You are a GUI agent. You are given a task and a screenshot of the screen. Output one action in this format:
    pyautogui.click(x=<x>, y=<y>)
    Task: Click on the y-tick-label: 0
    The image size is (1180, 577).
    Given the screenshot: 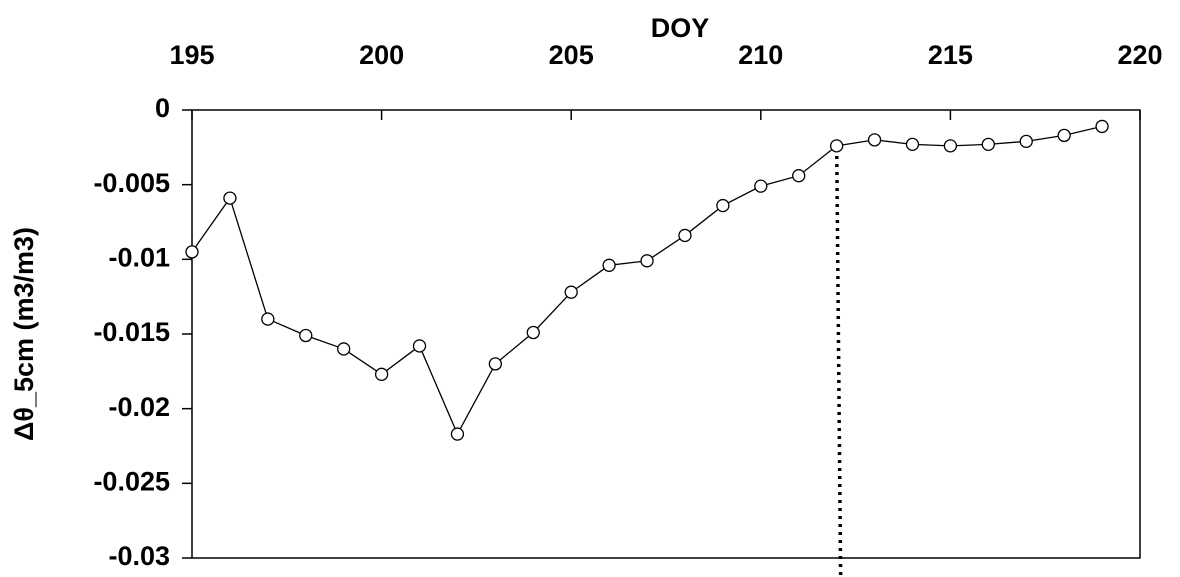 What is the action you would take?
    pyautogui.click(x=162, y=108)
    